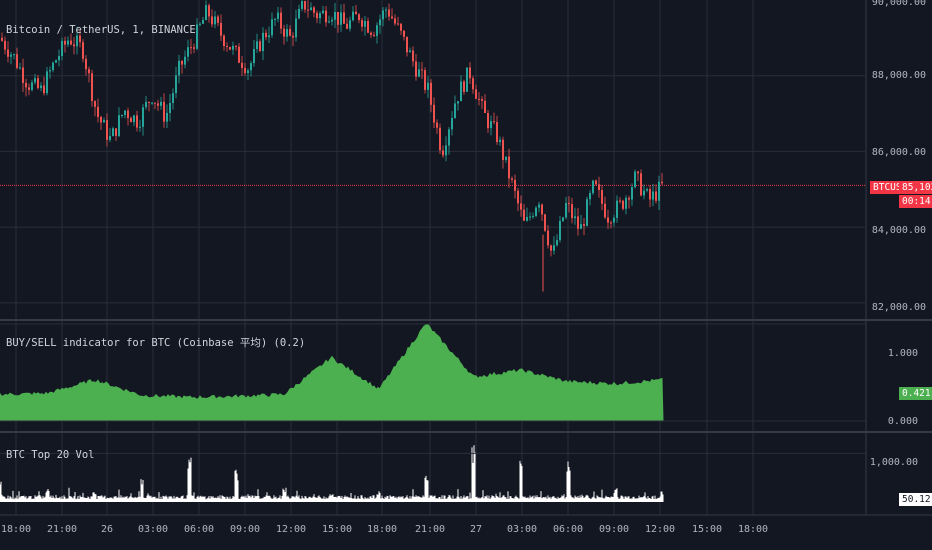  Describe the element at coordinates (476, 529) in the screenshot. I see `x-tick-label: 27` at that location.